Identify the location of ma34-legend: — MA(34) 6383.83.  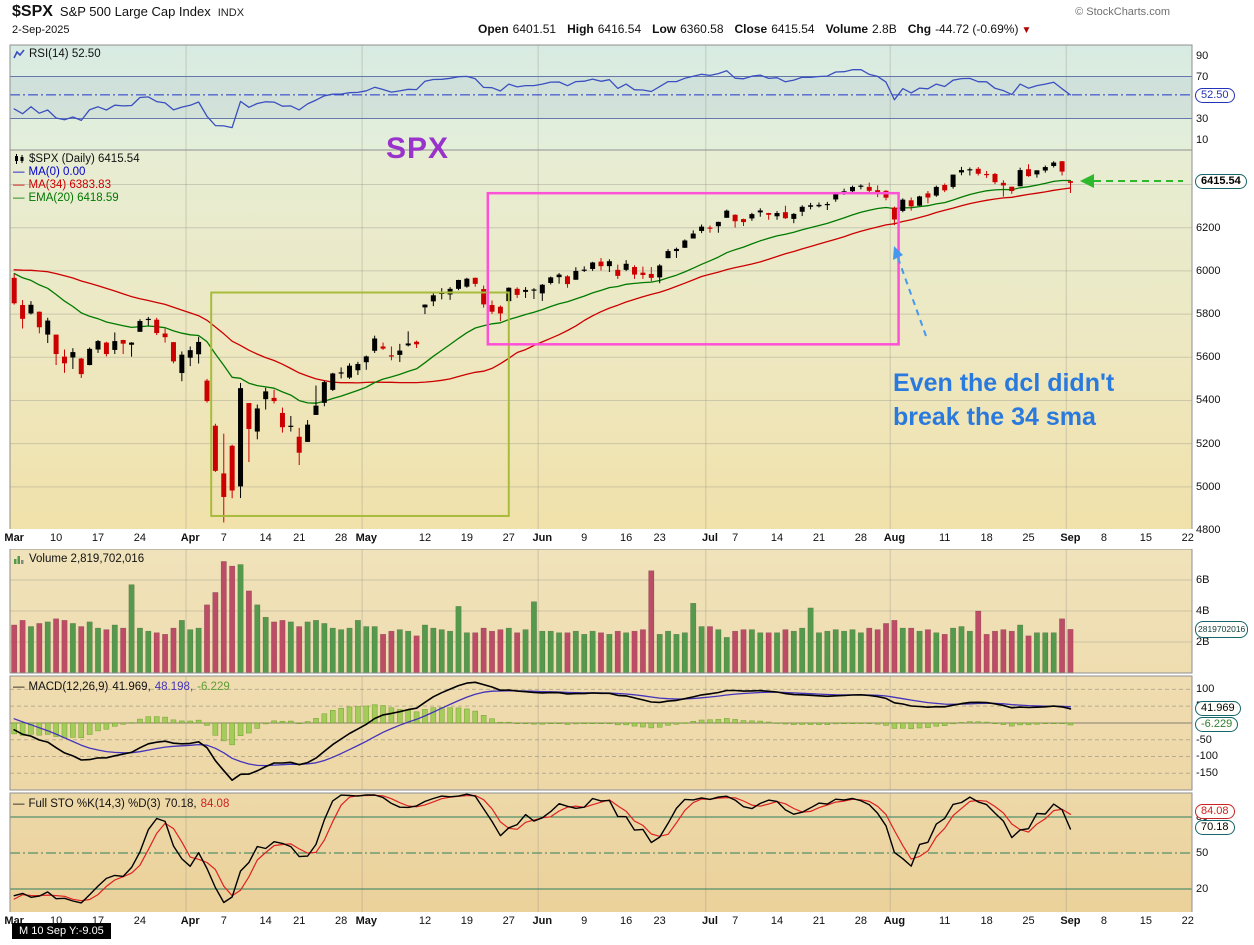
(76, 185).